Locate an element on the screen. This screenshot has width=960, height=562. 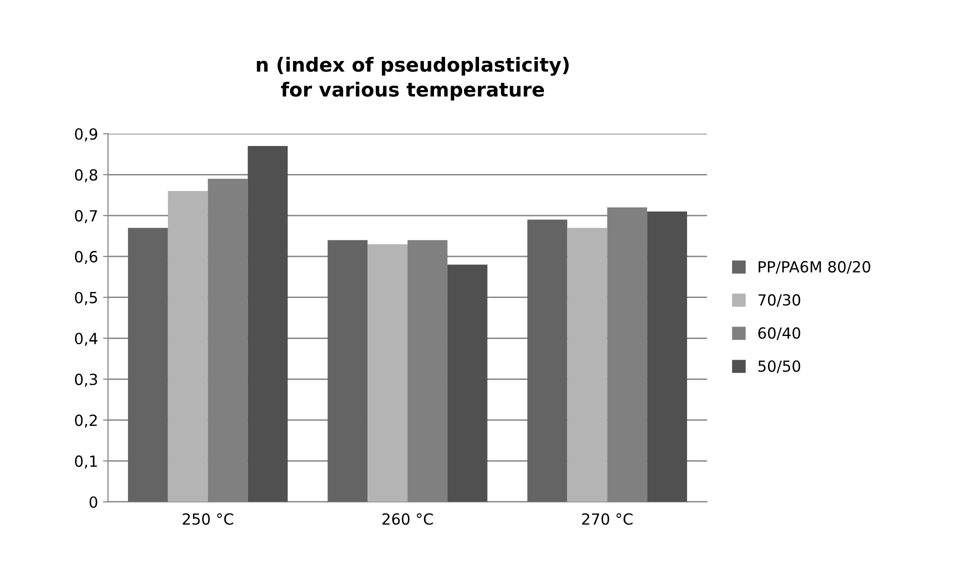
chart-title: n (index of pseudoplasticity) for various temperature is located at coordinates (412, 78).